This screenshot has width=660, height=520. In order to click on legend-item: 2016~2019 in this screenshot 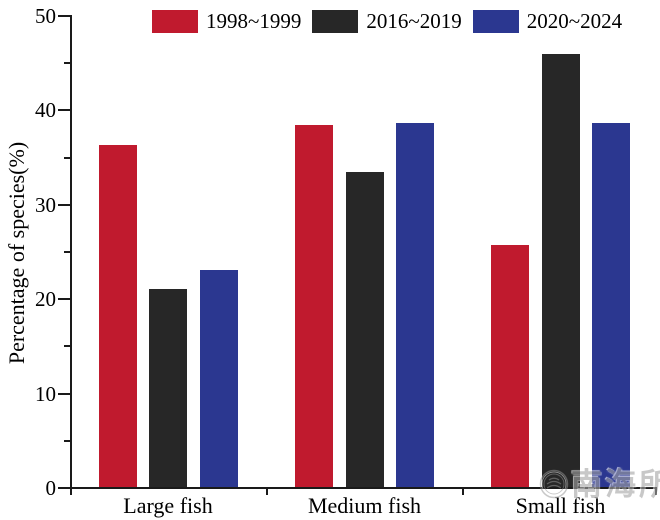, I will do `click(387, 21)`.